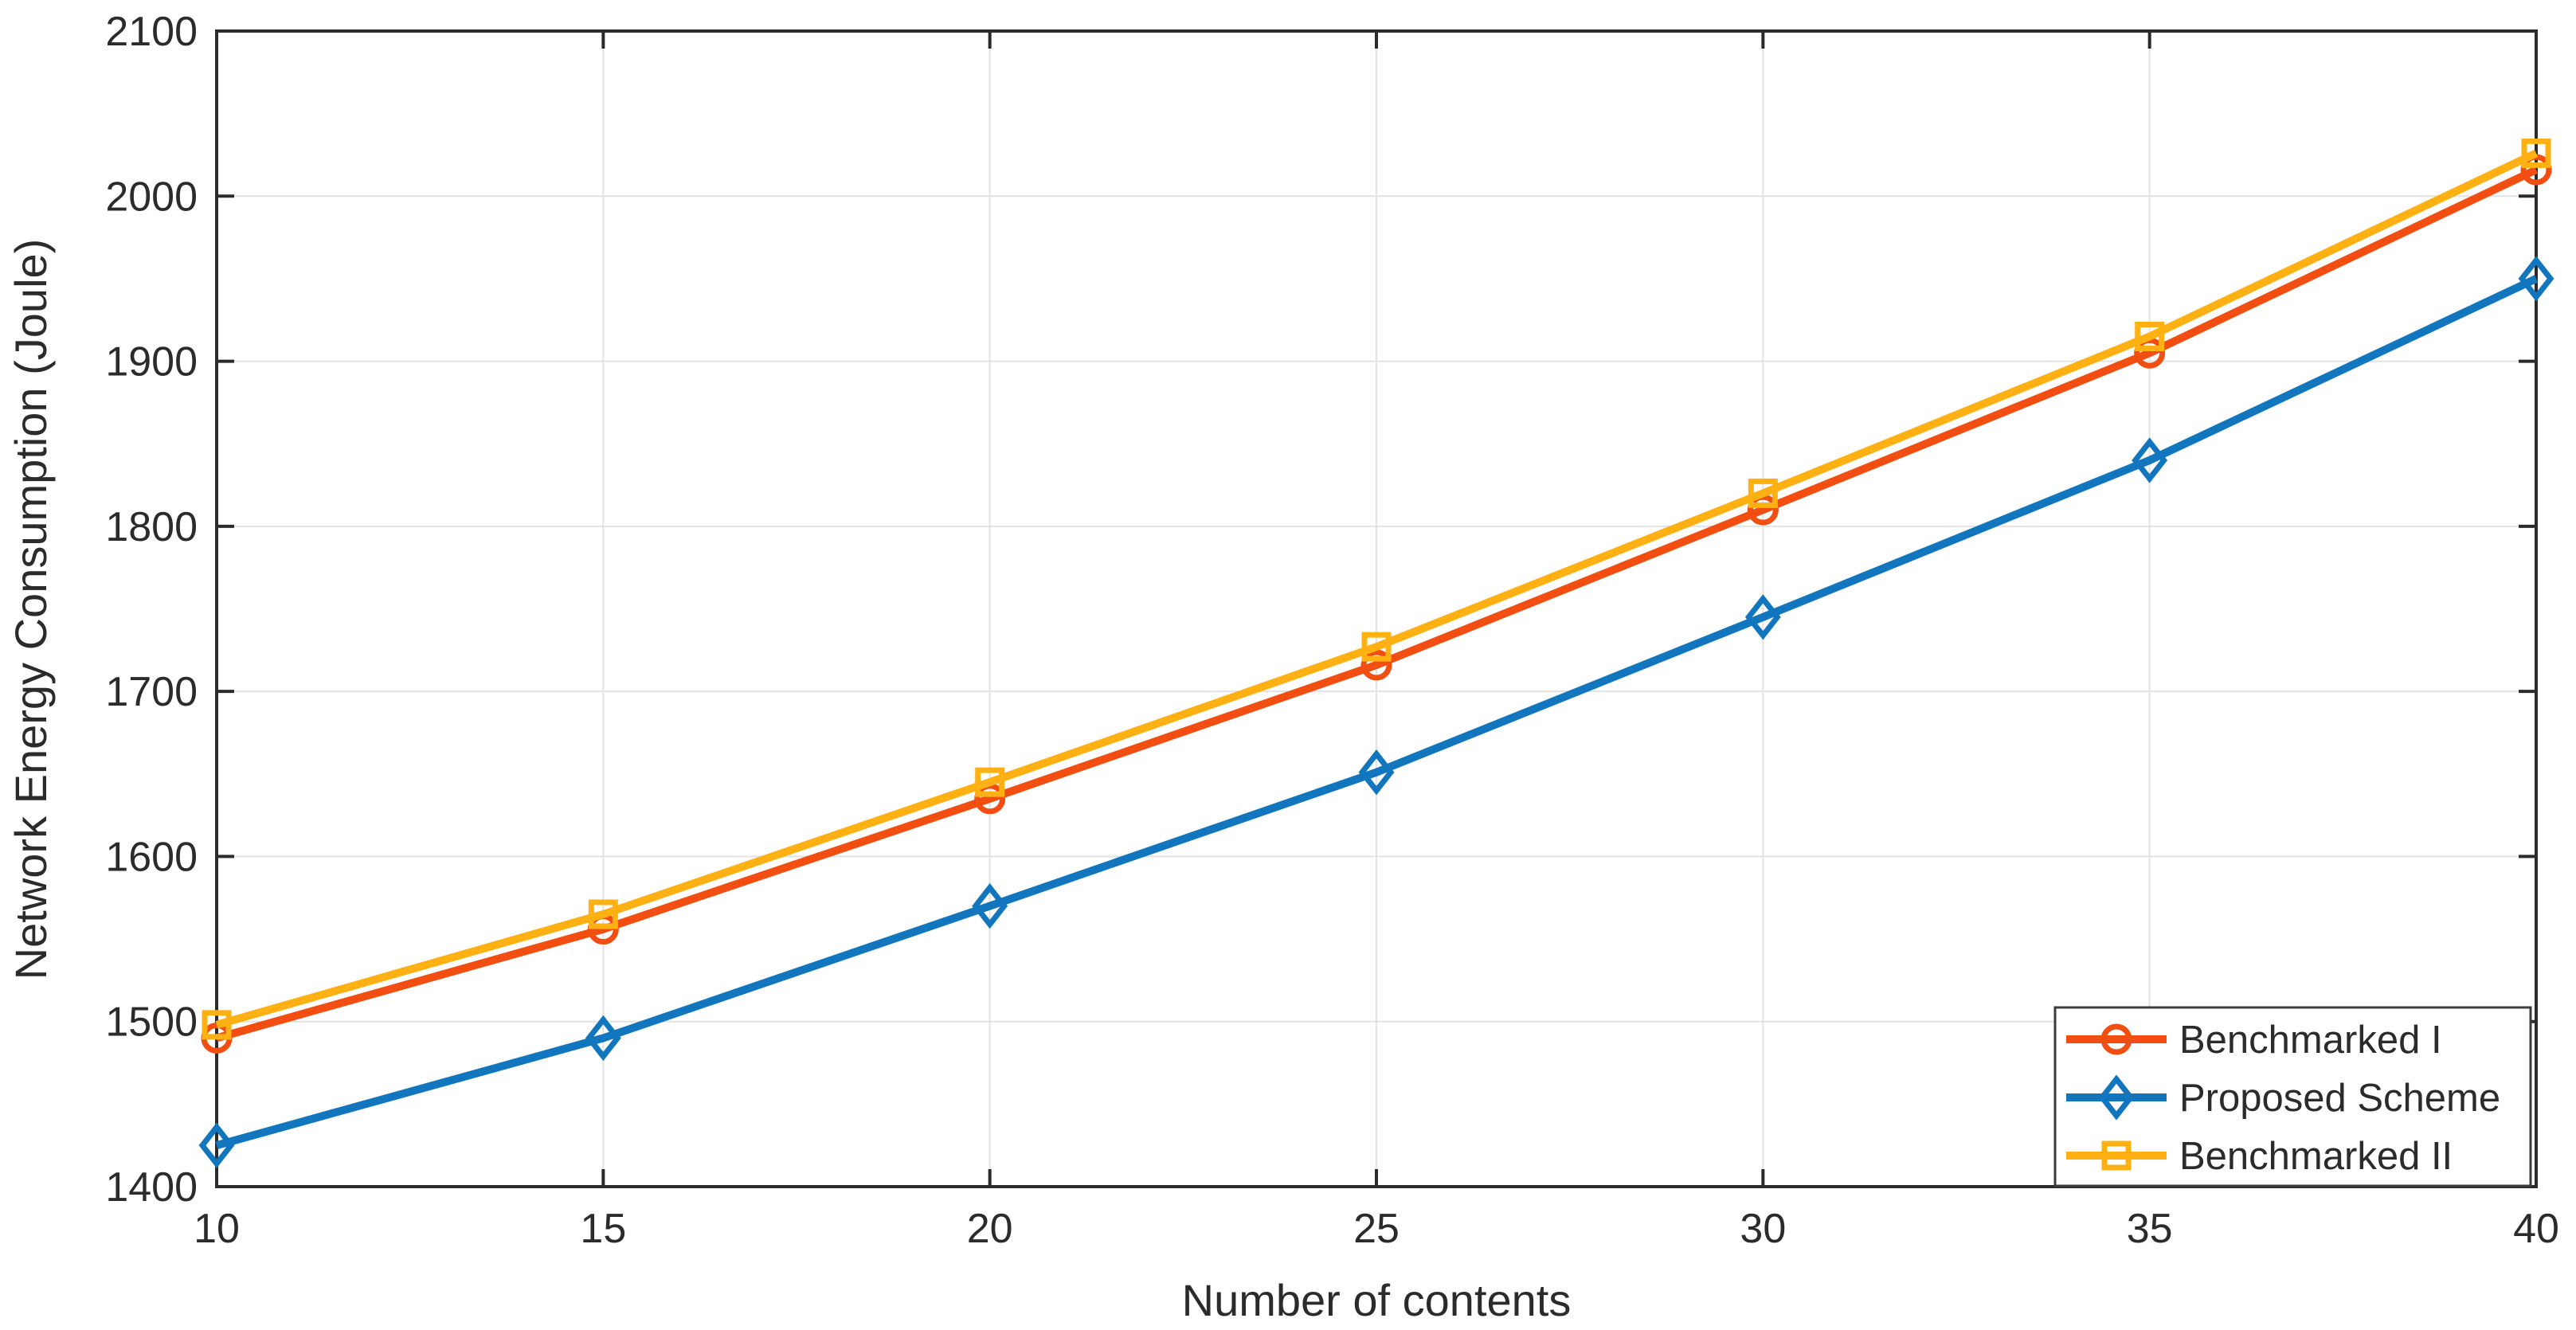 Image resolution: width=2576 pixels, height=1330 pixels. What do you see at coordinates (151, 692) in the screenshot?
I see `y-tick-label: 1700` at bounding box center [151, 692].